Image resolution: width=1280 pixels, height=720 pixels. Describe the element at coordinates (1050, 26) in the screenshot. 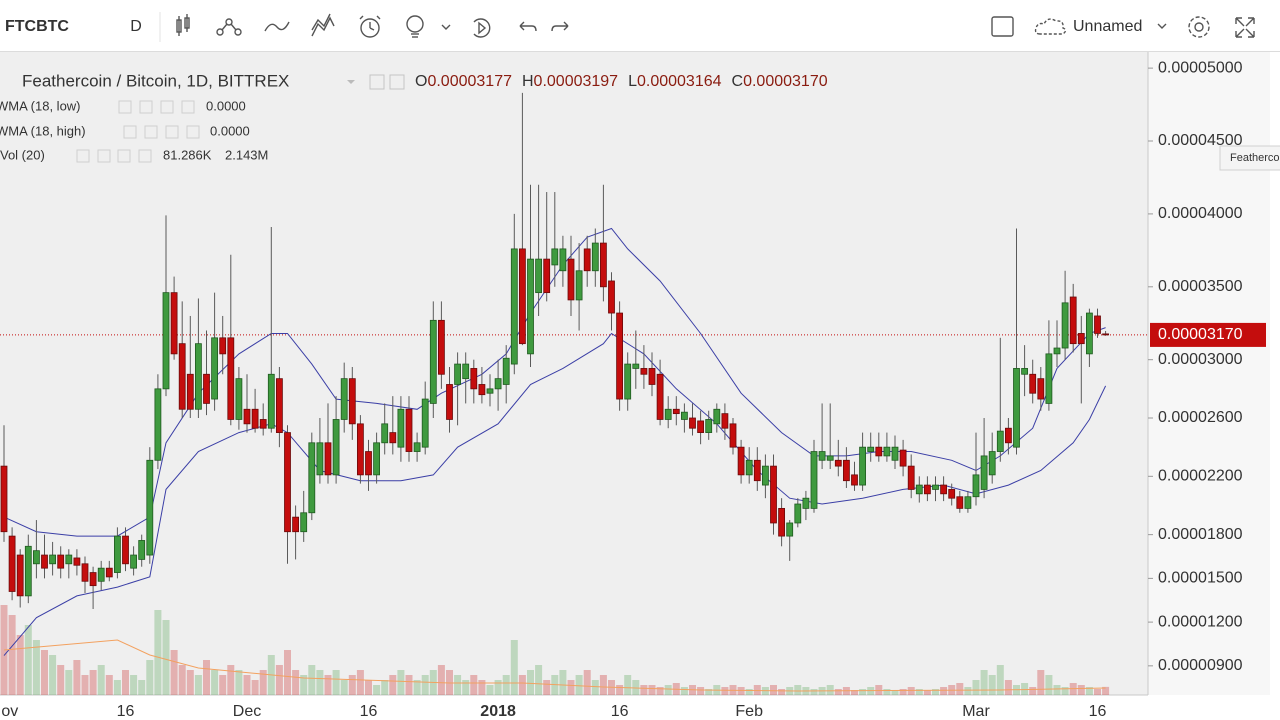

I see `cloud-icon` at that location.